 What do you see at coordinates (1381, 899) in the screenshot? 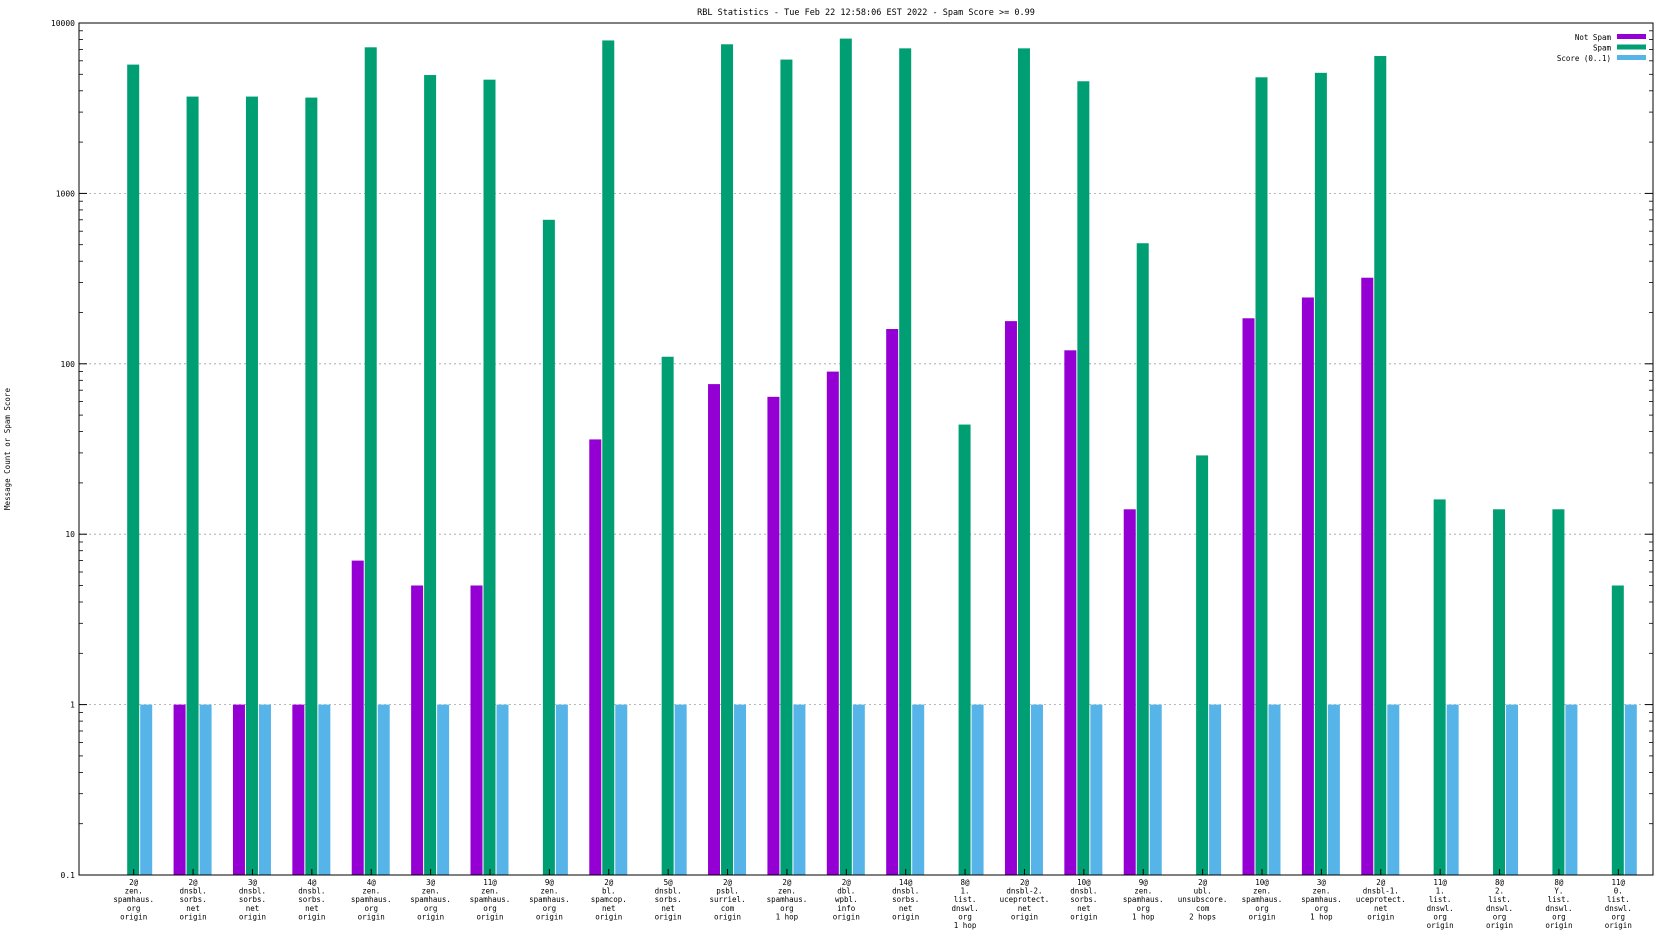
I see `x-tick-label-line: uceprotect.` at bounding box center [1381, 899].